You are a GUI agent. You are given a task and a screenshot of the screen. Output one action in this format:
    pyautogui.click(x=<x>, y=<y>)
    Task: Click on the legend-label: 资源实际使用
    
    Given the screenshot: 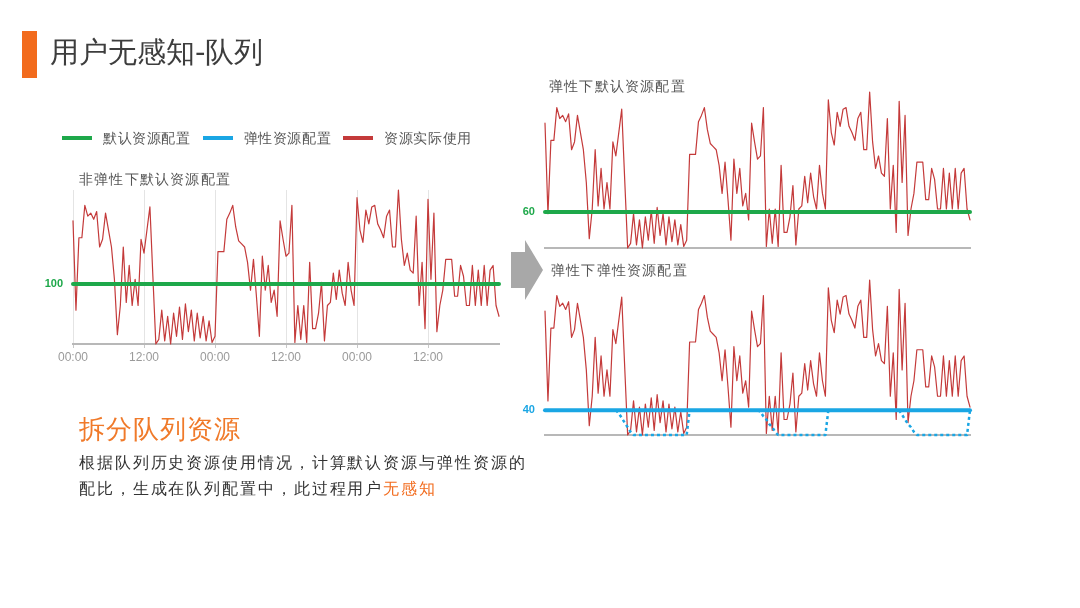 What is the action you would take?
    pyautogui.click(x=428, y=138)
    